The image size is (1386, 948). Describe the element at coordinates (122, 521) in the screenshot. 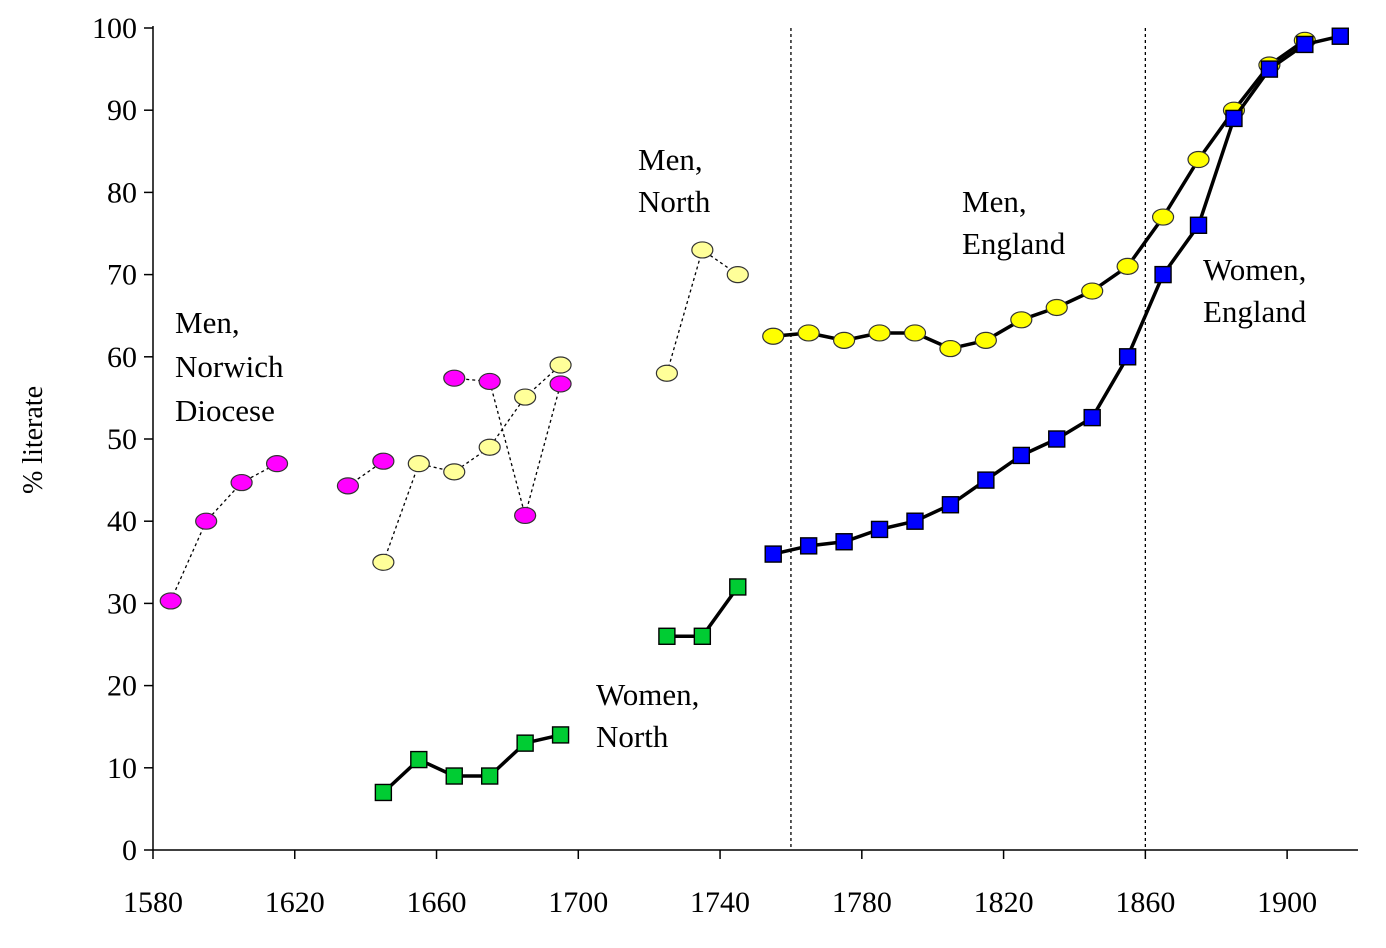

I see `y-tick-label-40: 40` at that location.